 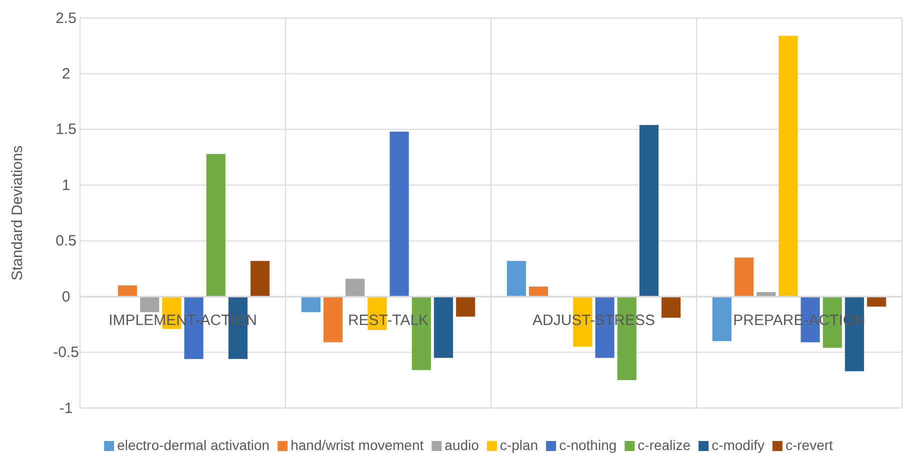 What do you see at coordinates (357, 445) in the screenshot?
I see `legend-label: hand/wrist movement` at bounding box center [357, 445].